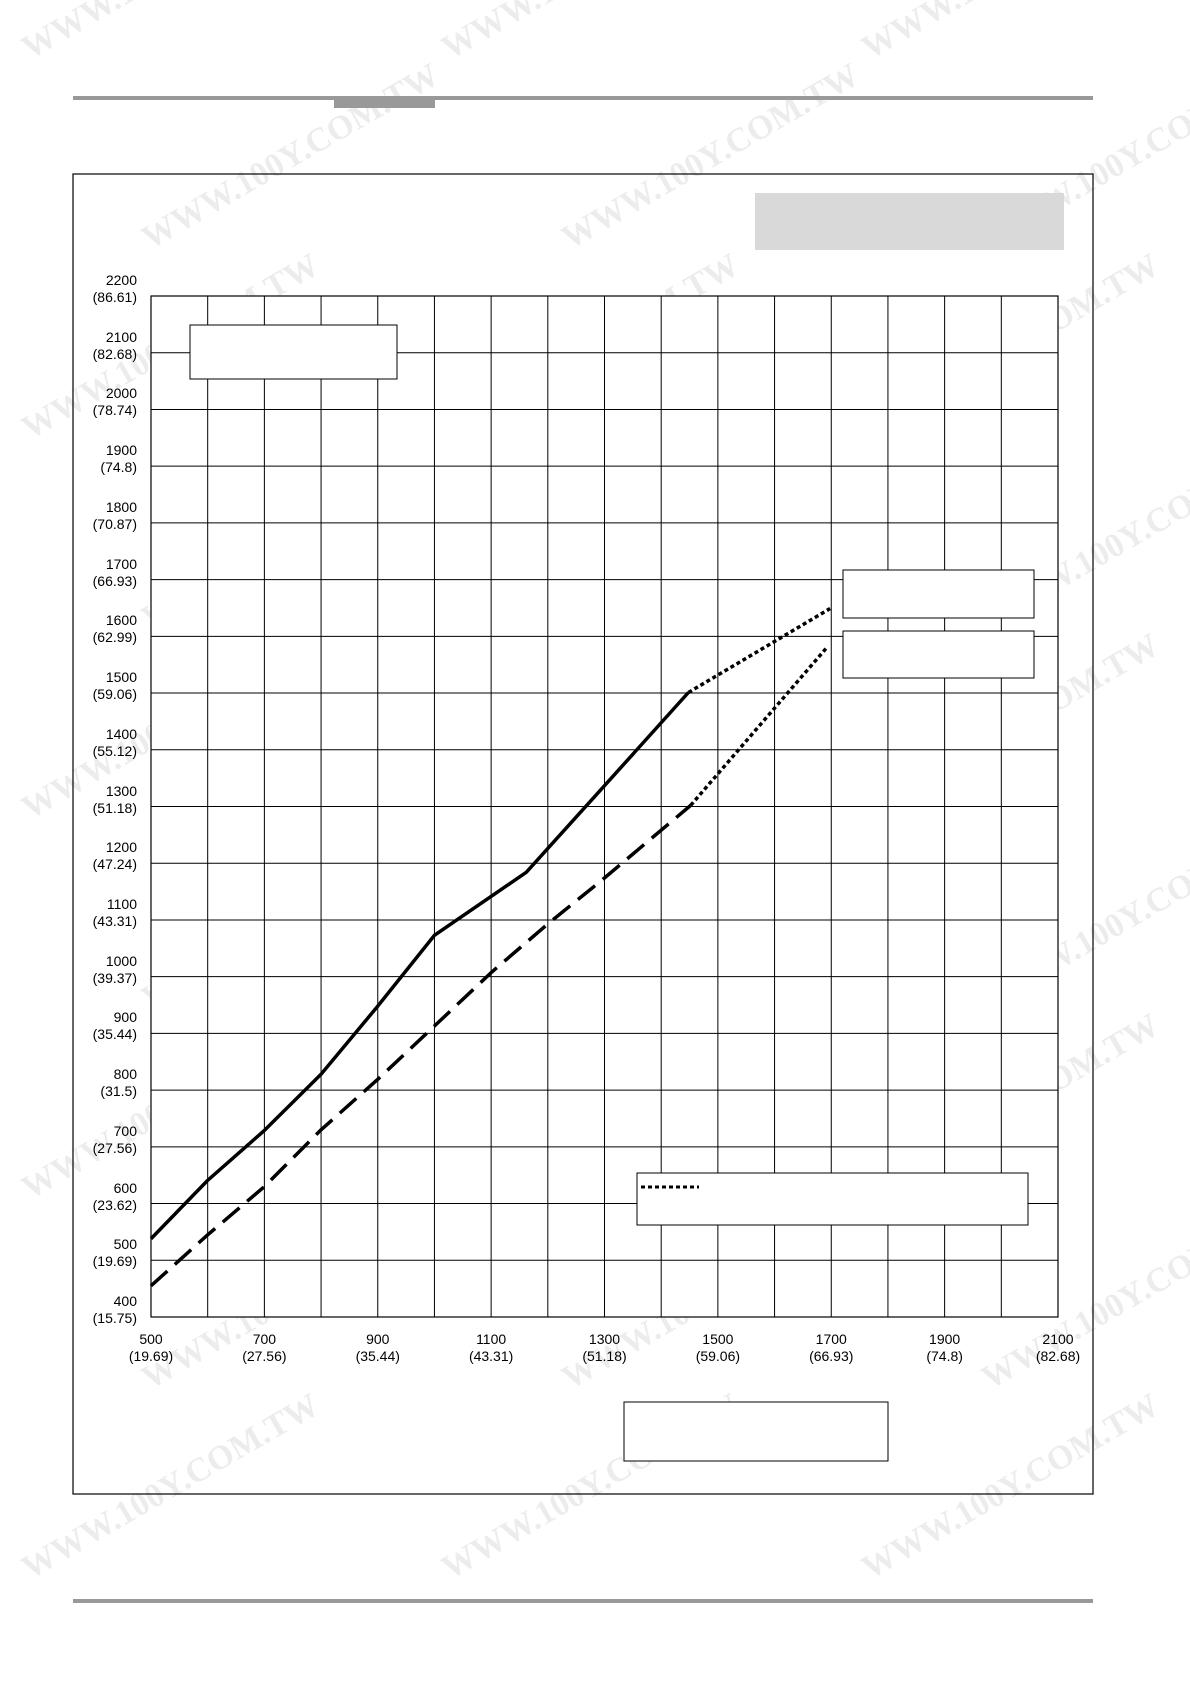 This screenshot has width=1190, height=1684. Describe the element at coordinates (831, 1347) in the screenshot. I see `x-tick-label: 1700 (66.93)` at that location.